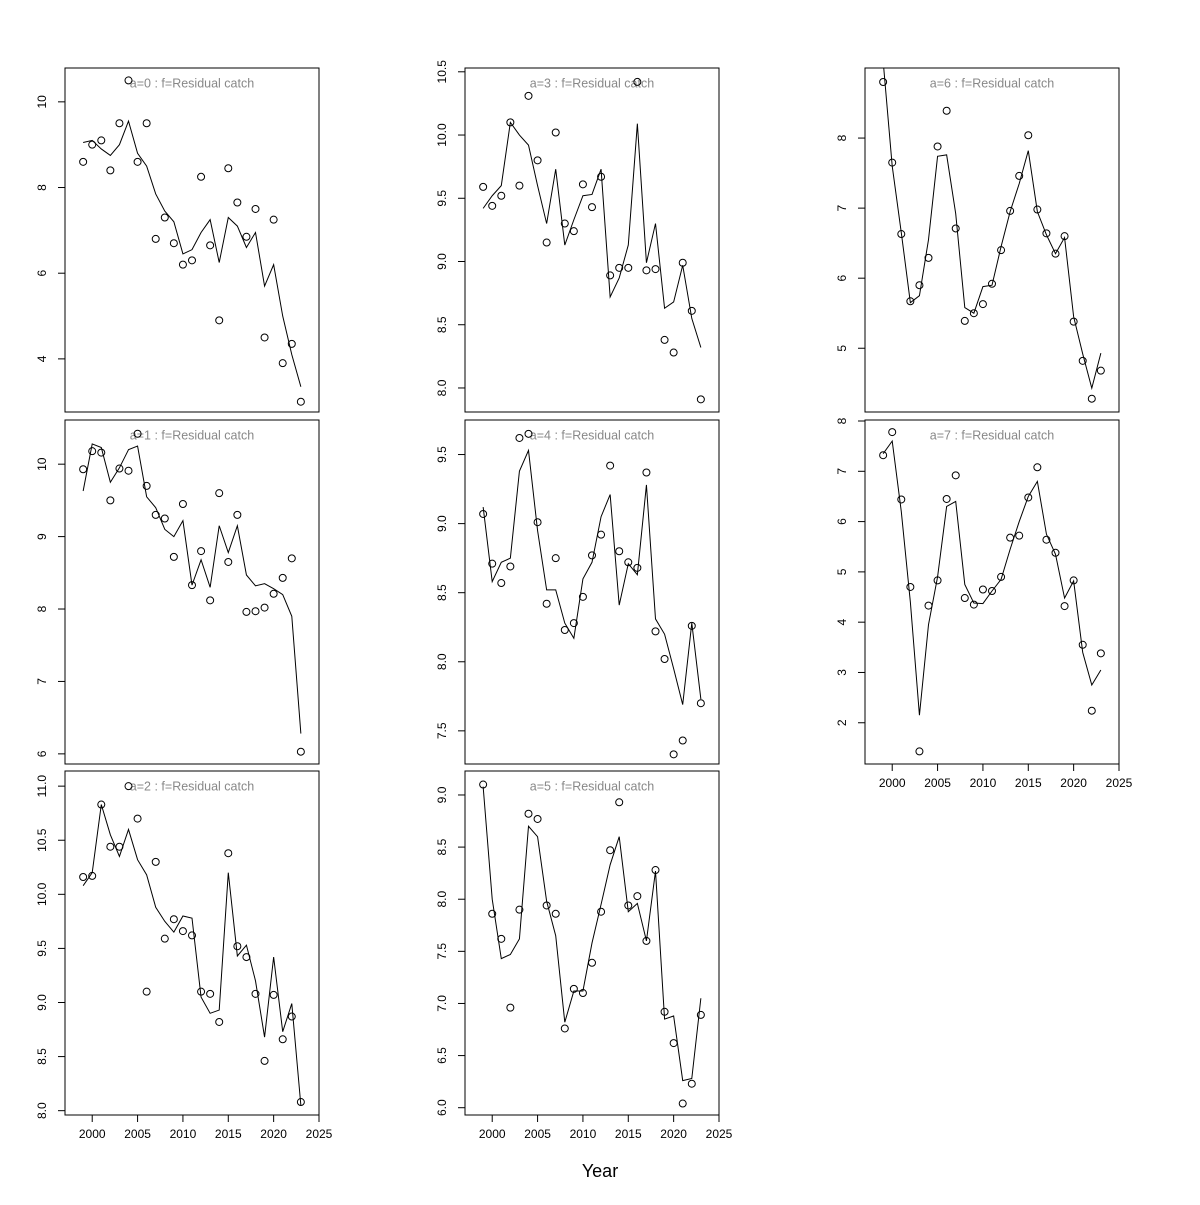 This screenshot has height=1205, width=1200. What do you see at coordinates (442, 661) in the screenshot?
I see `y-tick-label: 8.0` at bounding box center [442, 661].